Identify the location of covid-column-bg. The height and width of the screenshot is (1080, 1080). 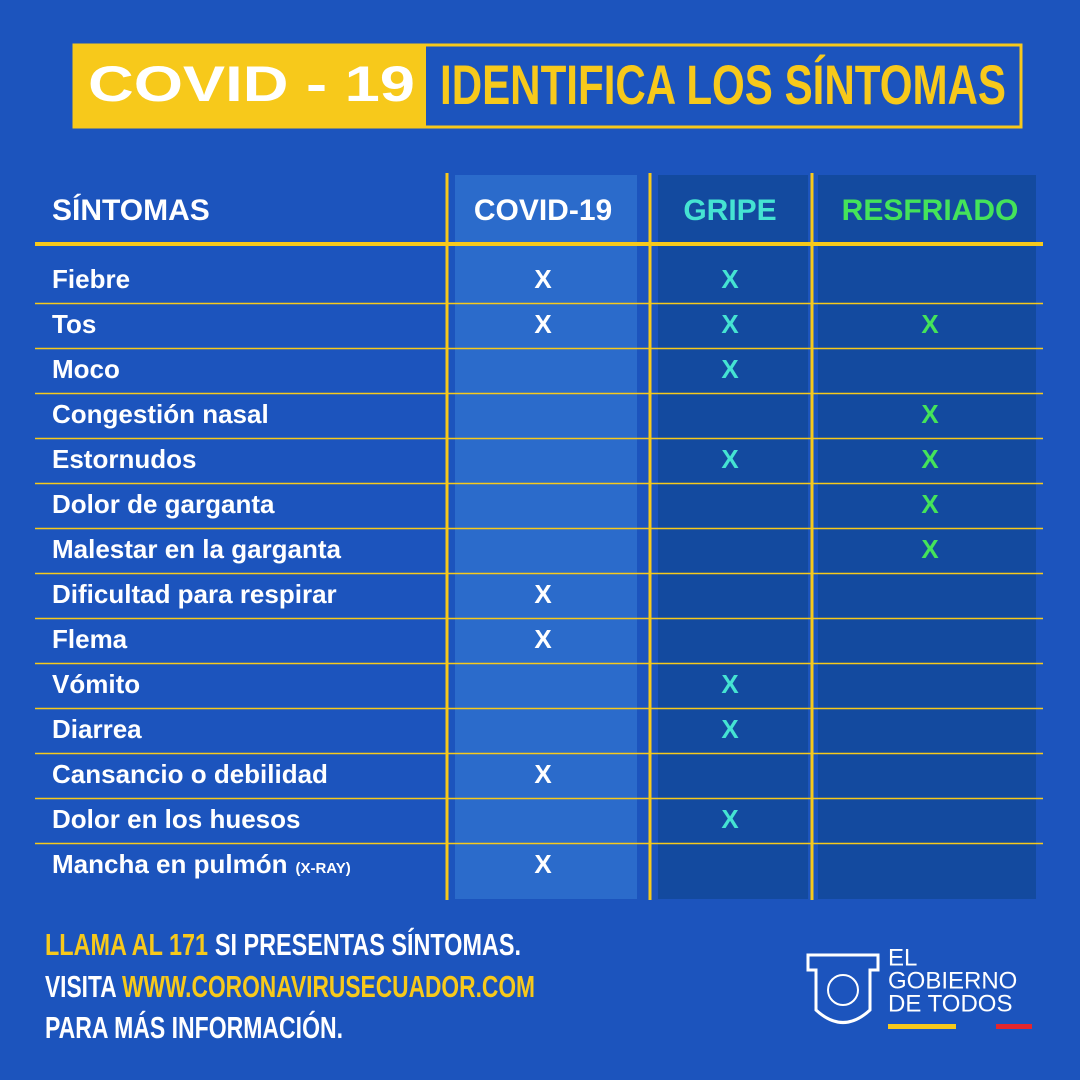
(546, 537).